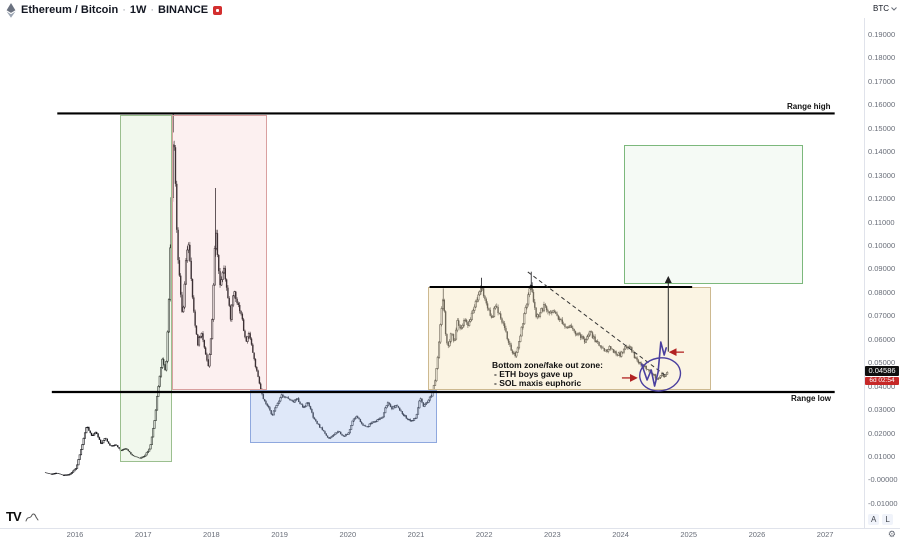  I want to click on price-tick-label: 0.14000, so click(882, 152).